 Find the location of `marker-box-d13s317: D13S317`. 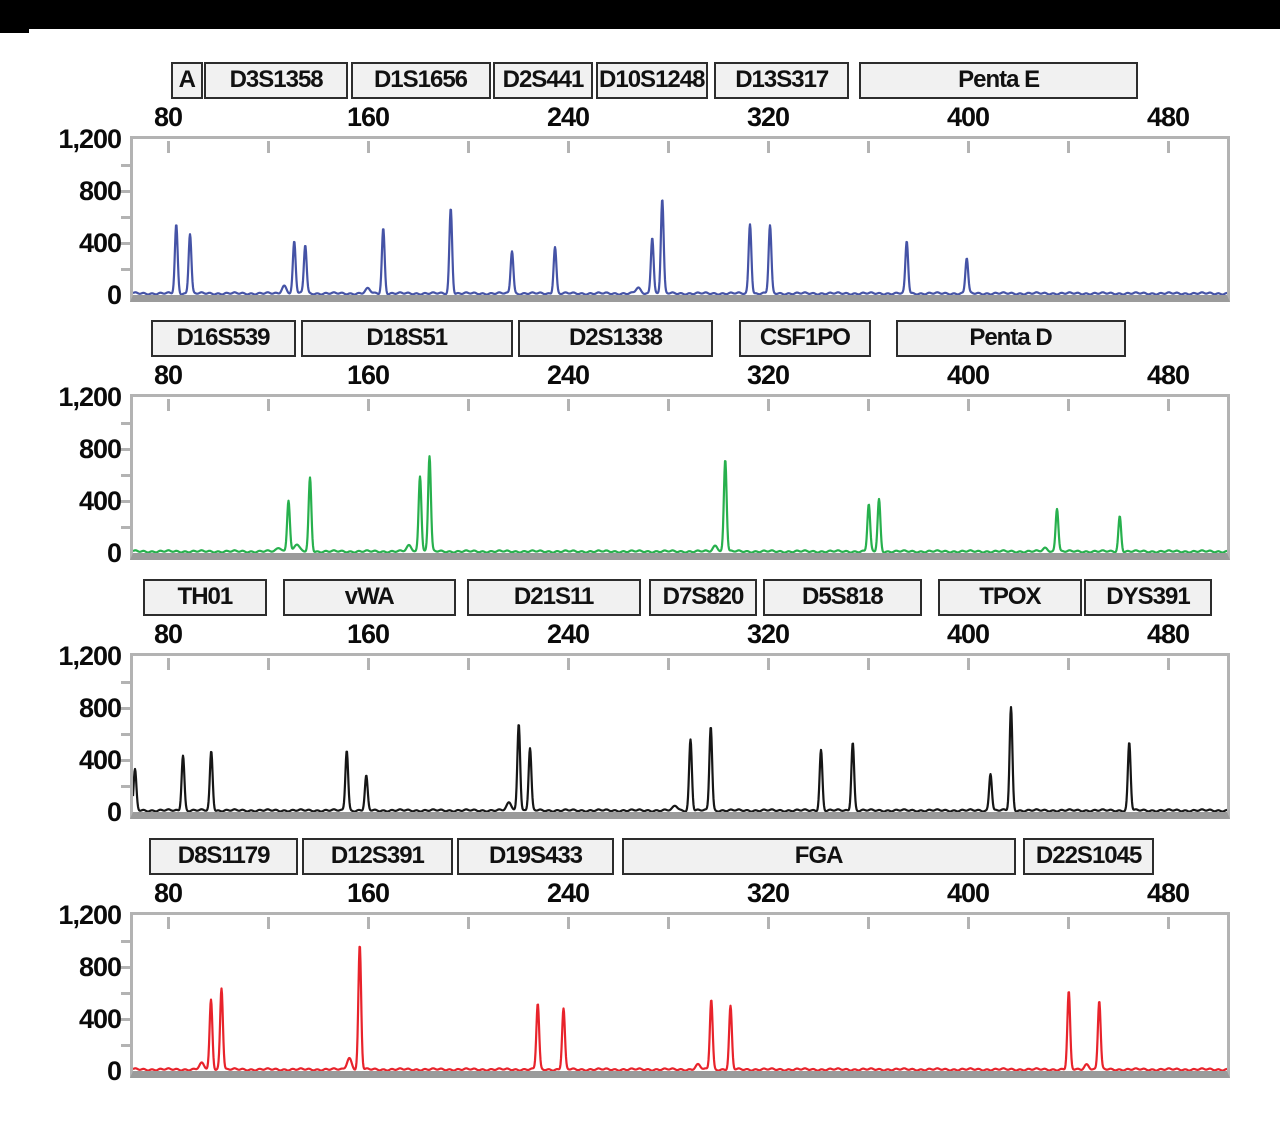

marker-box-d13s317: D13S317 is located at coordinates (782, 80).